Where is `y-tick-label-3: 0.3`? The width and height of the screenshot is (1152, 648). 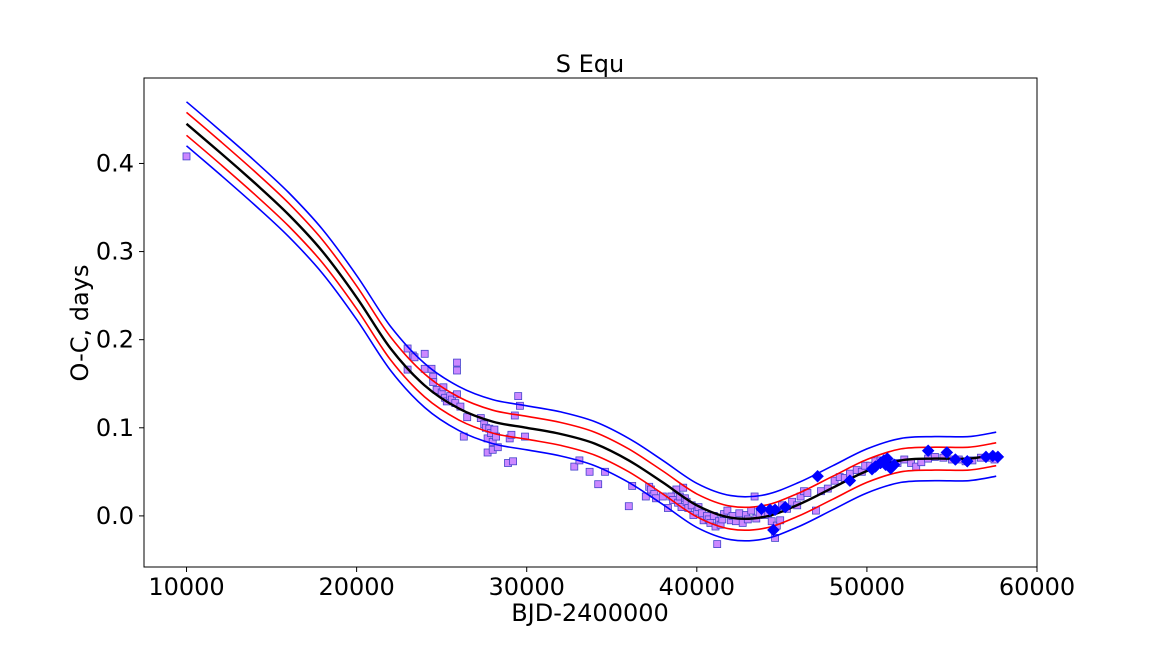 y-tick-label-3: 0.3 is located at coordinates (115, 252).